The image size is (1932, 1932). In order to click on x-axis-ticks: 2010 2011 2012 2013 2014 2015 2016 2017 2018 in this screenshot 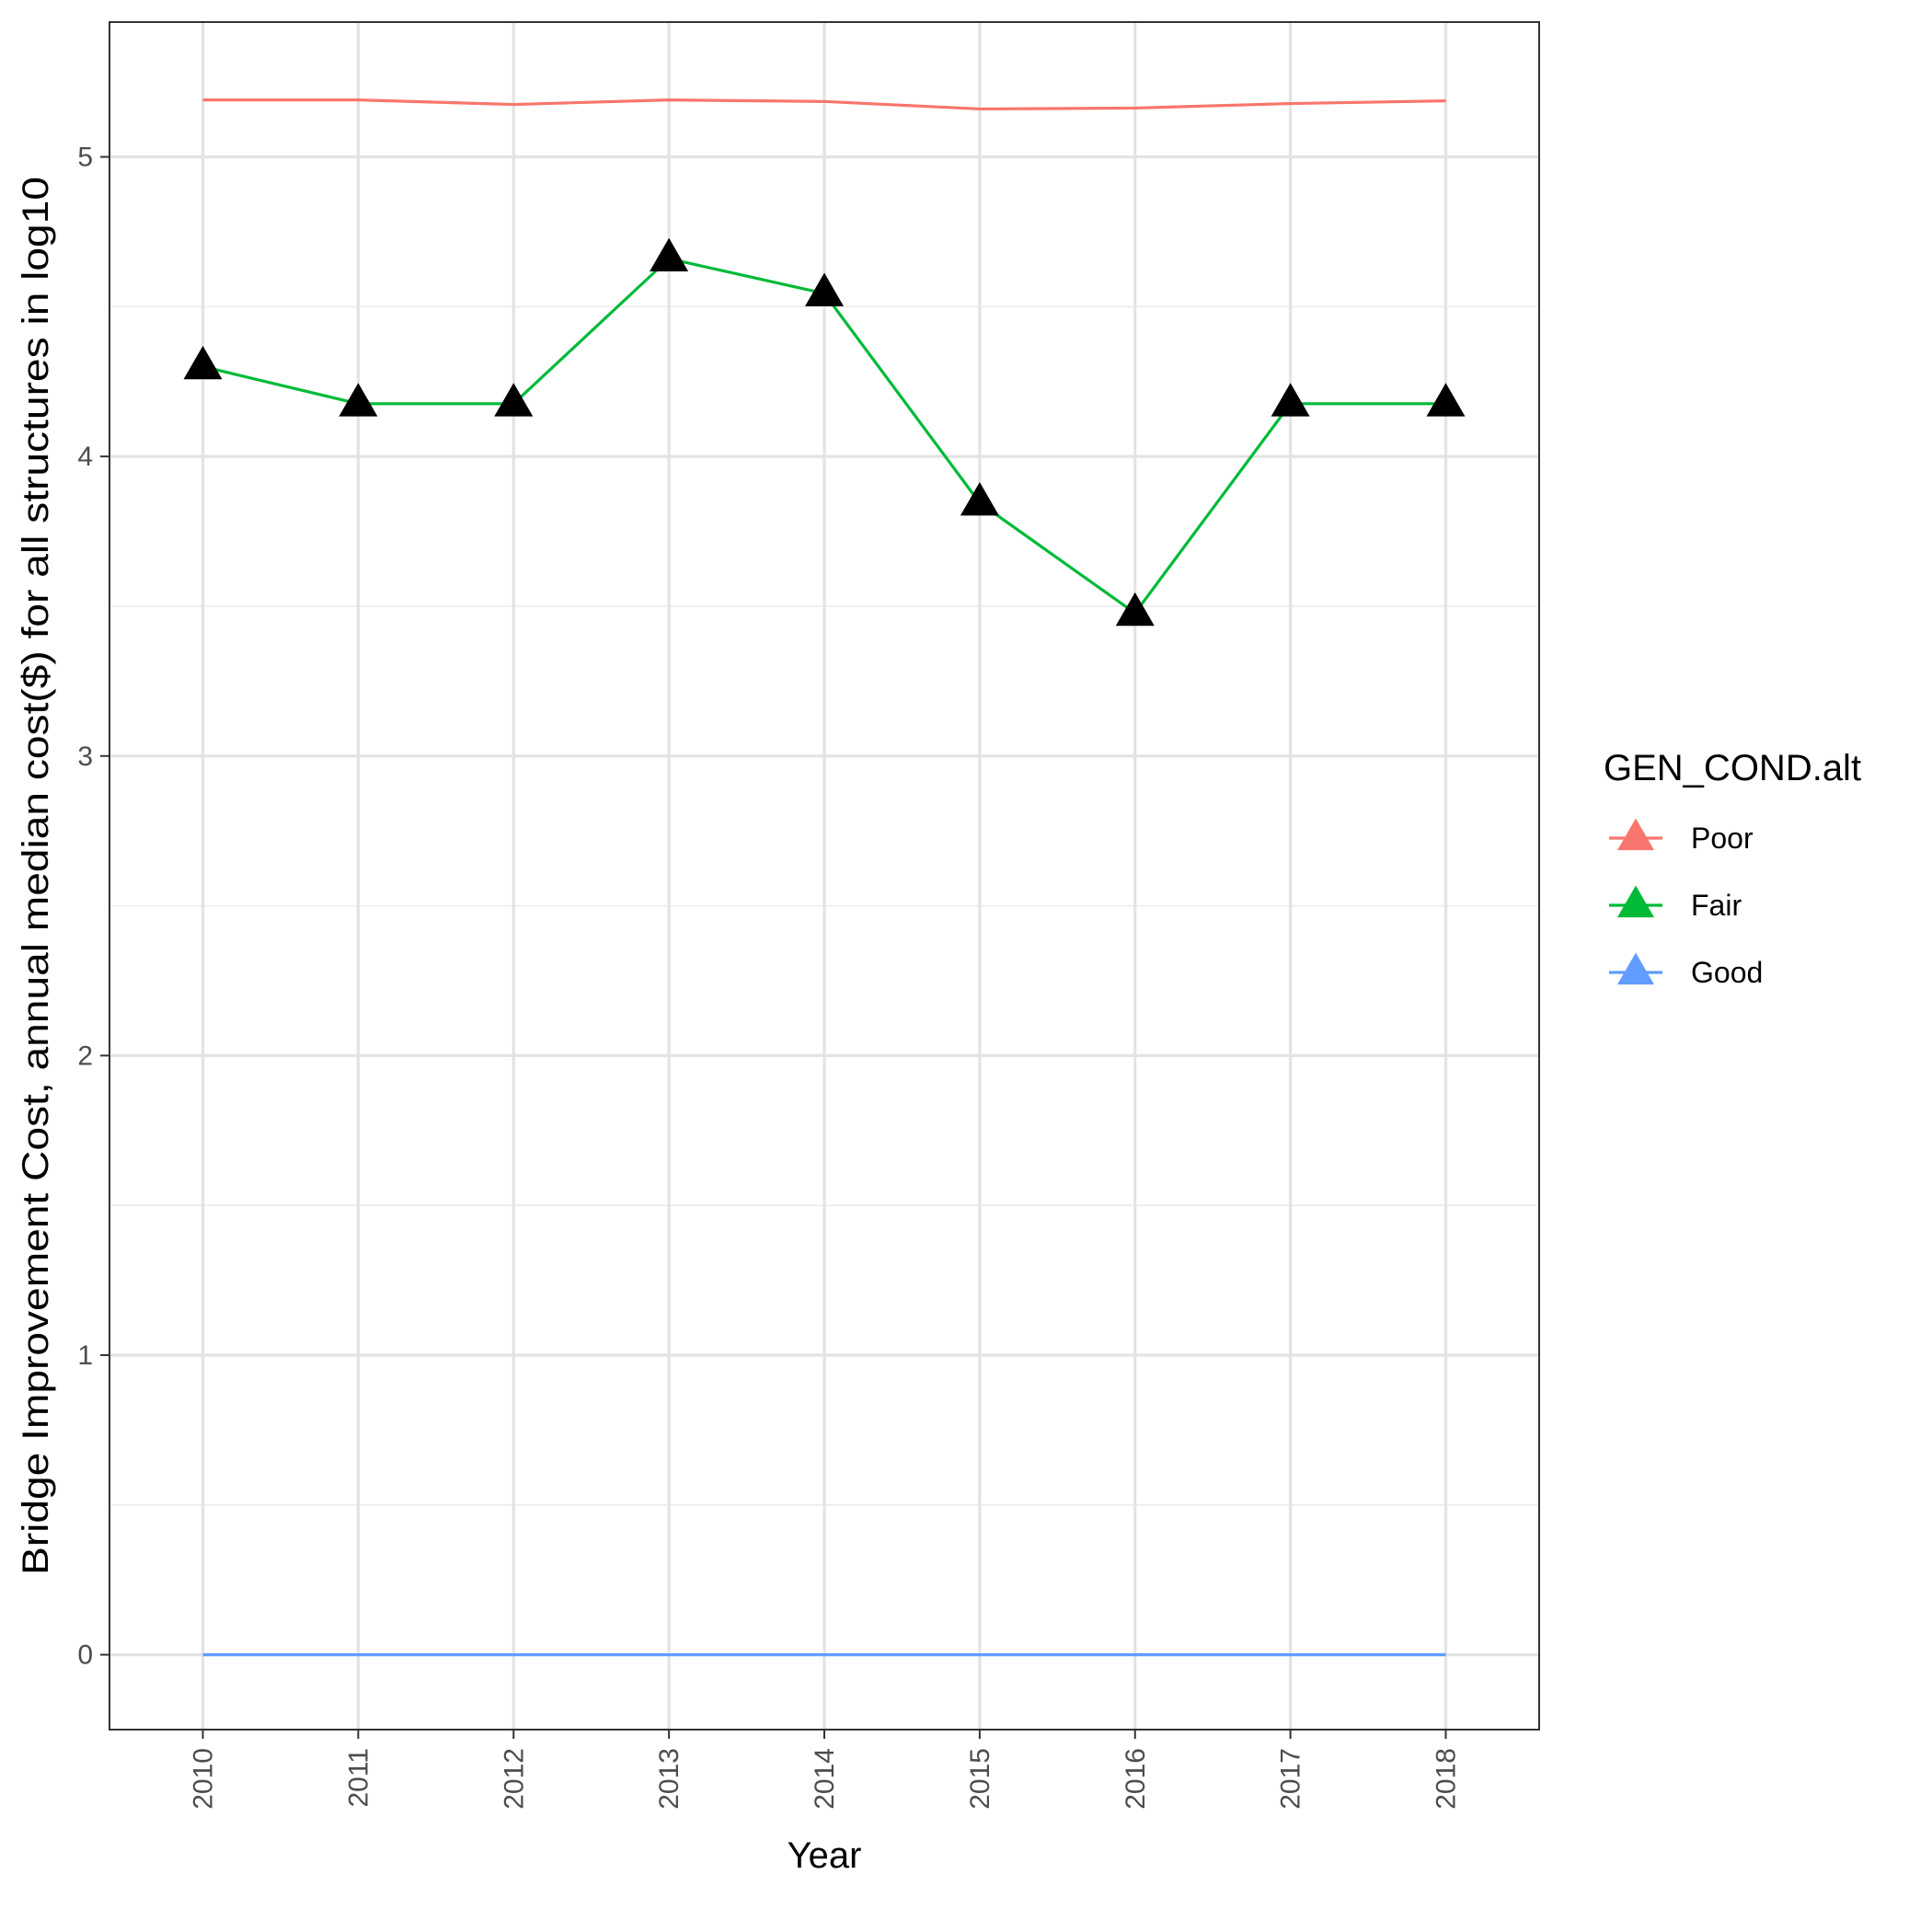, I will do `click(825, 1770)`.